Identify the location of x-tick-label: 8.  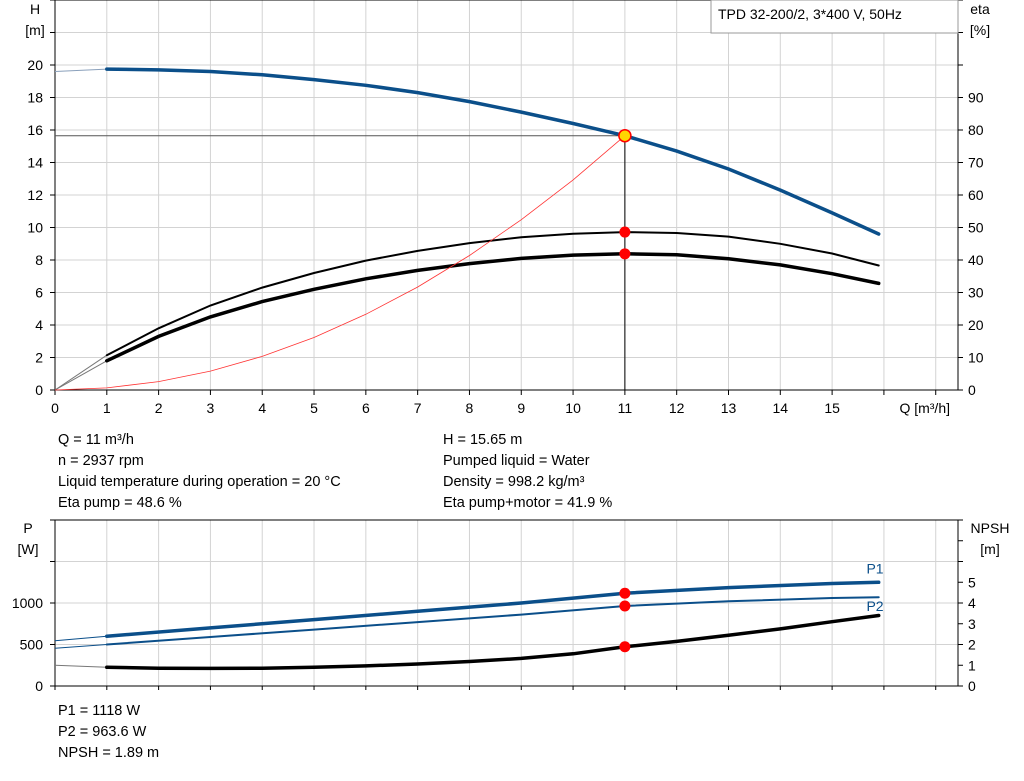
(470, 408).